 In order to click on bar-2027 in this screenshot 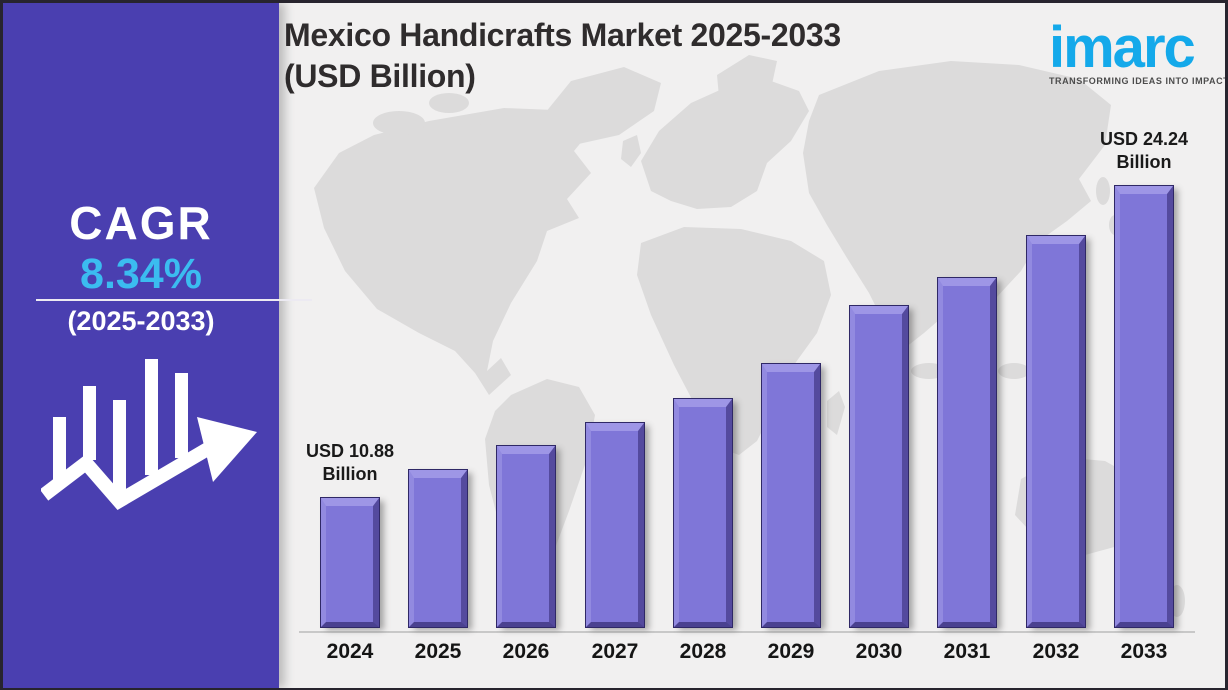, I will do `click(615, 525)`.